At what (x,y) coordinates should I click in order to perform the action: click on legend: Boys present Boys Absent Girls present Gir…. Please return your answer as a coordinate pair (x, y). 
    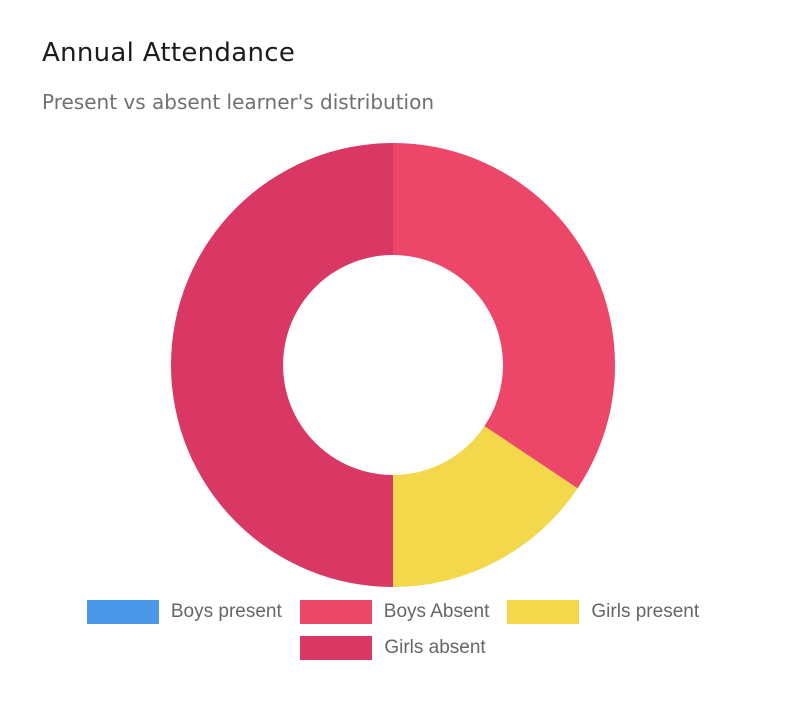
    Looking at the image, I should click on (393, 636).